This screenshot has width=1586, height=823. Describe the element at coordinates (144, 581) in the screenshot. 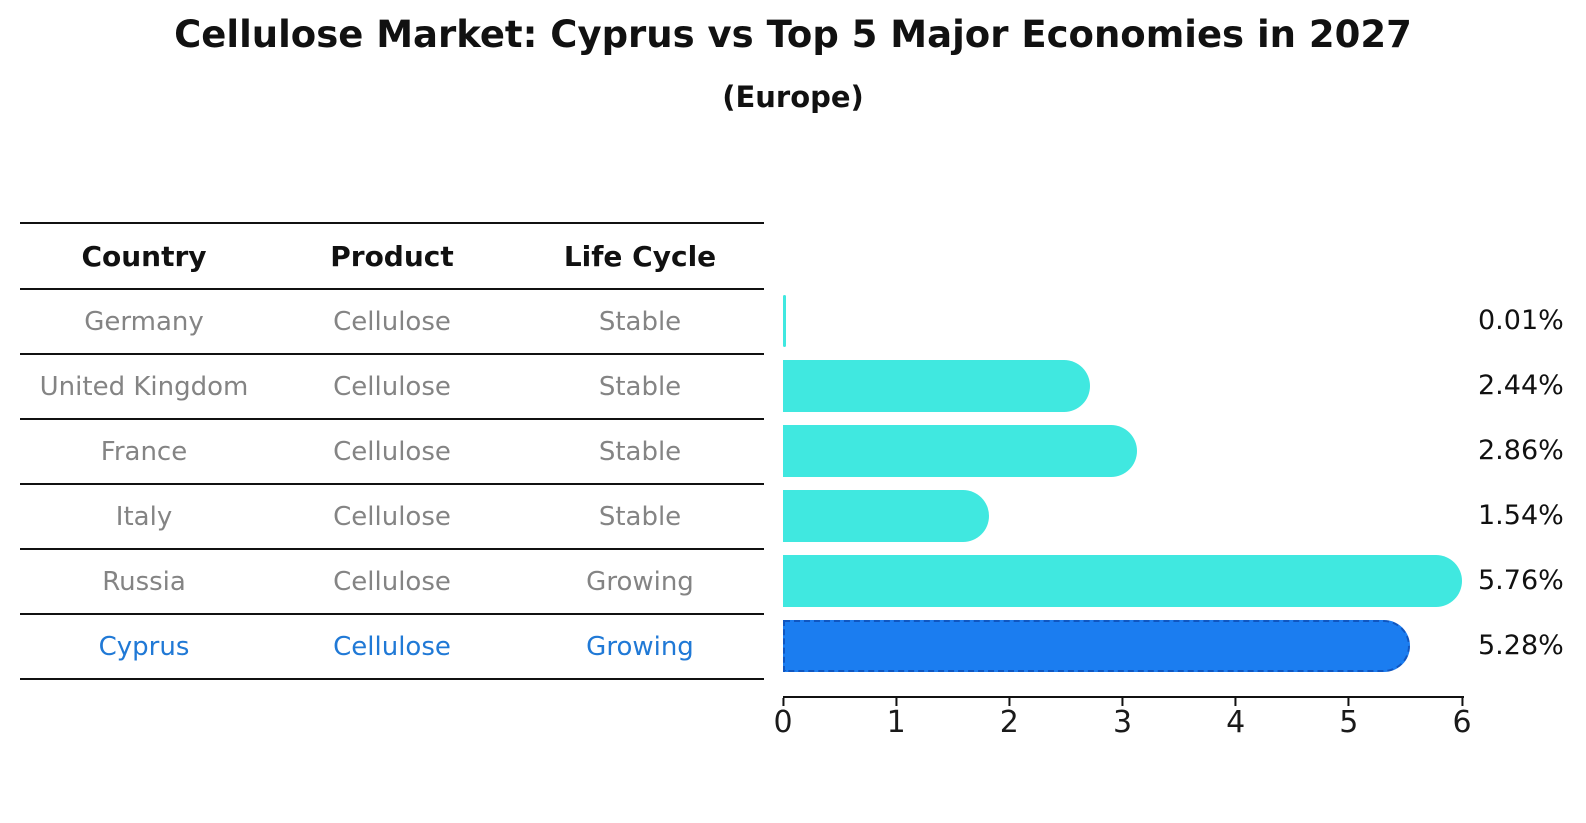

I see `country-cell: Russia` at that location.